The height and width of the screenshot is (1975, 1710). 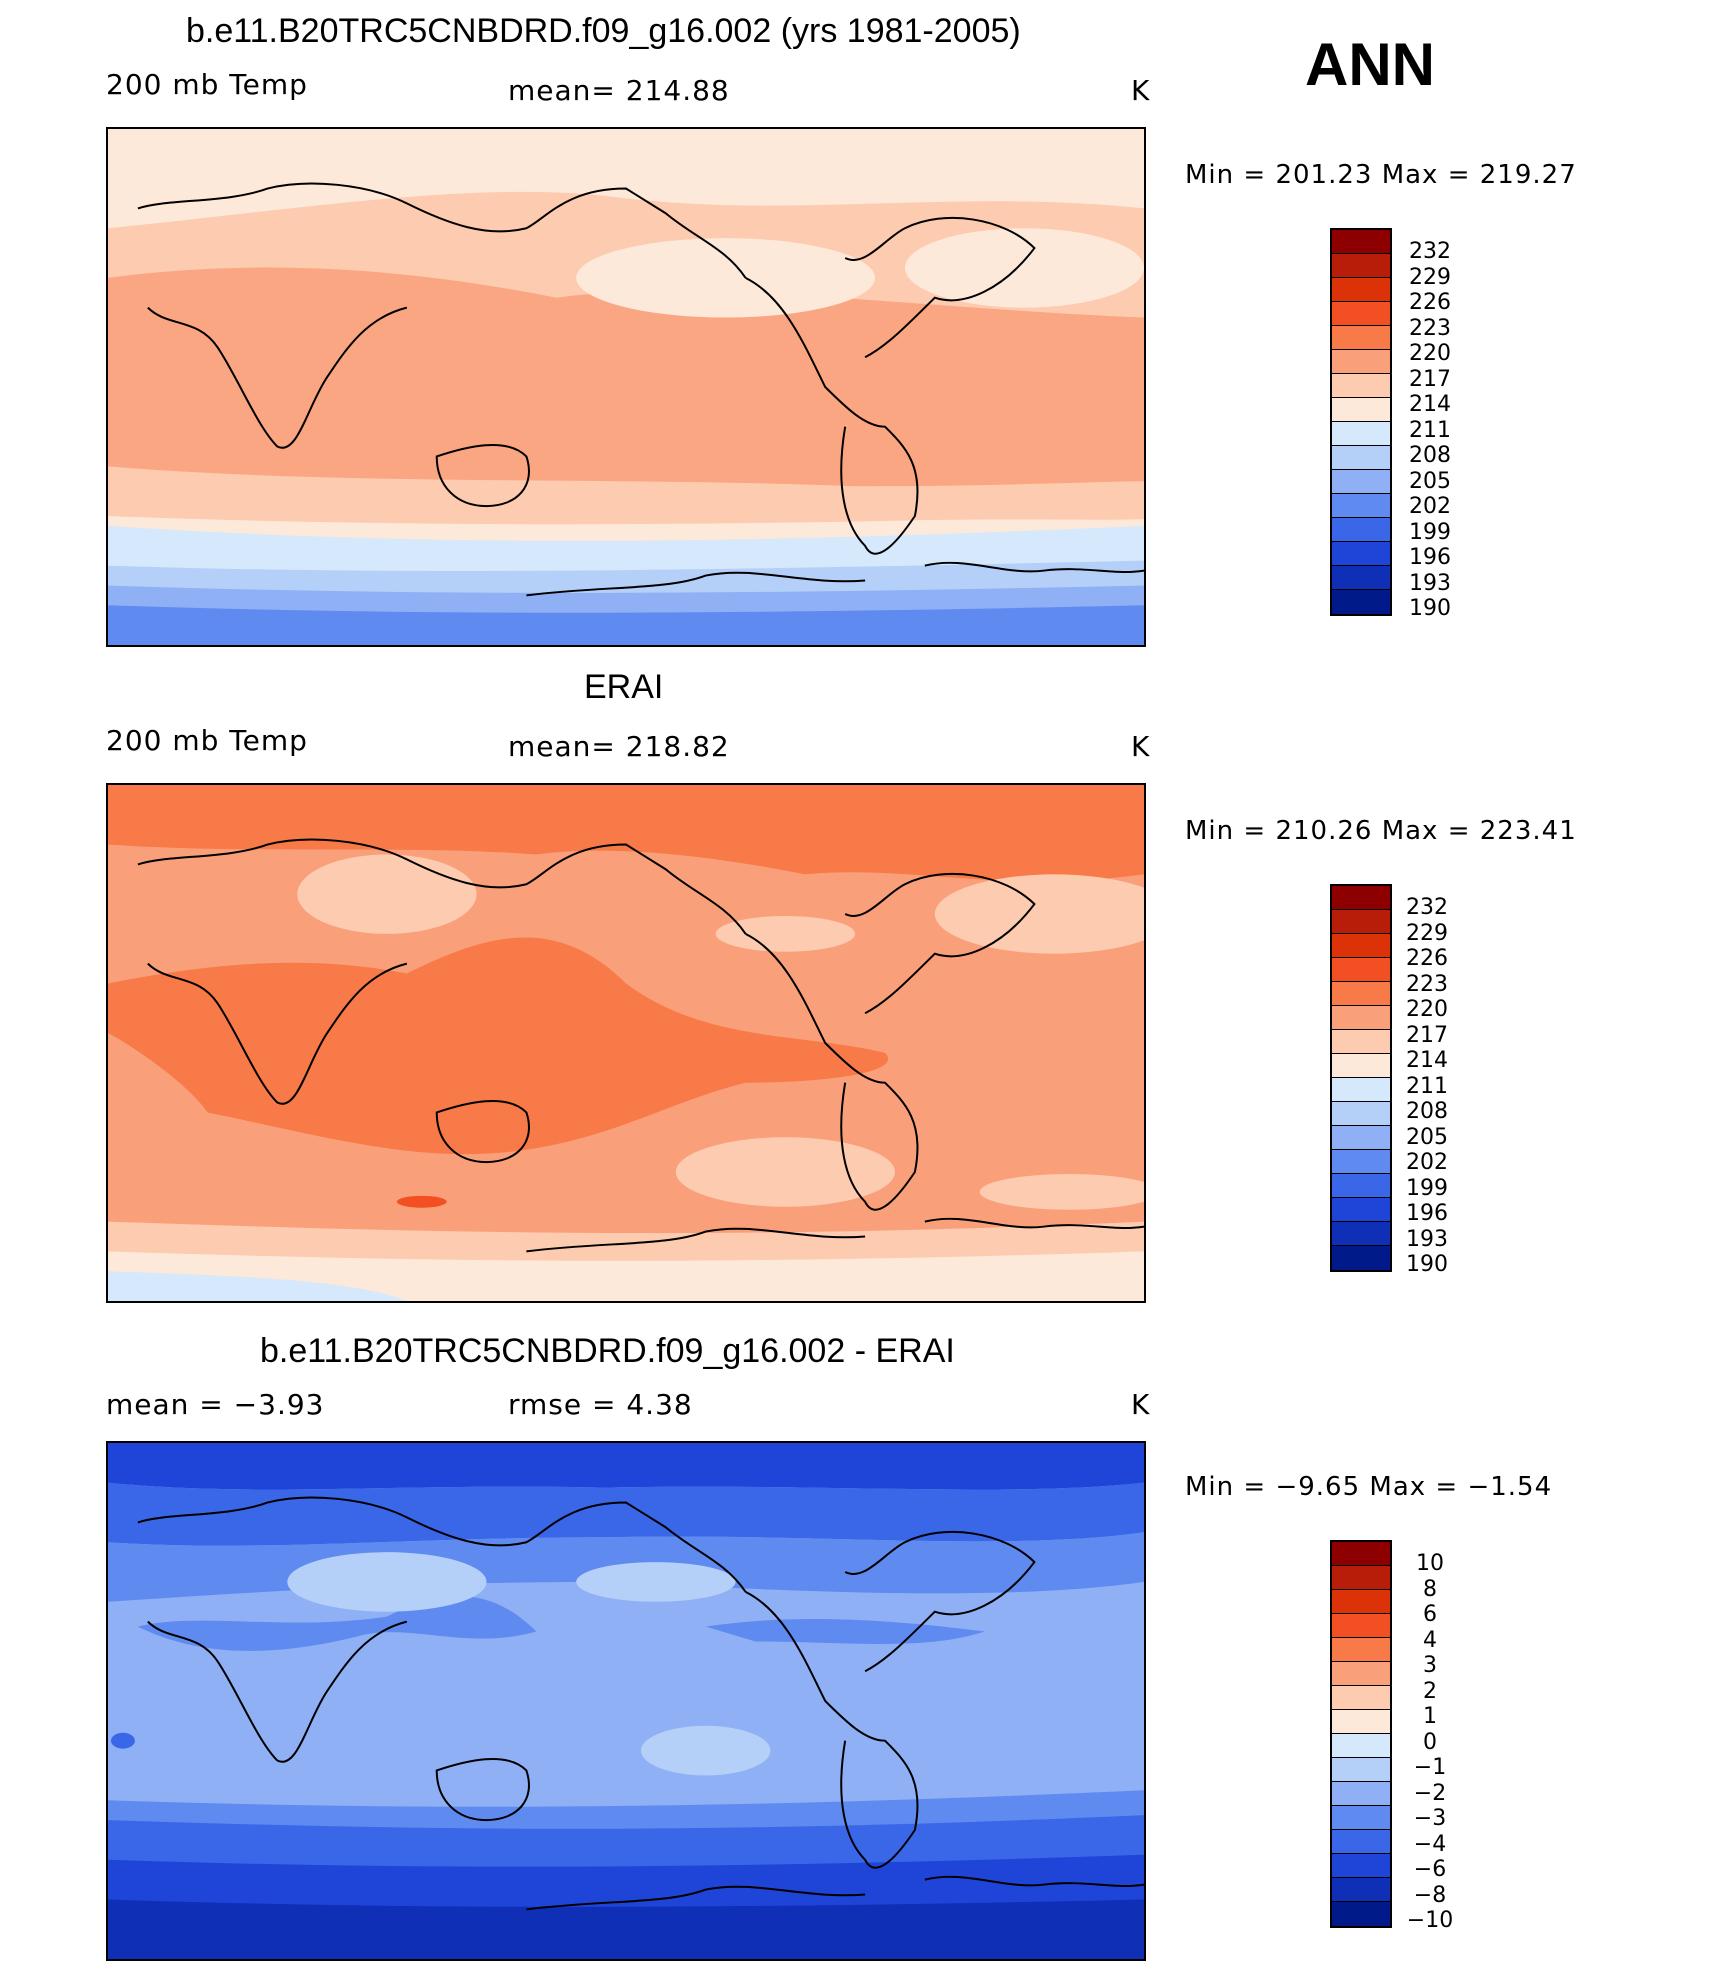 I want to click on panel3-center-label: rmse = 4.38, so click(x=600, y=1404).